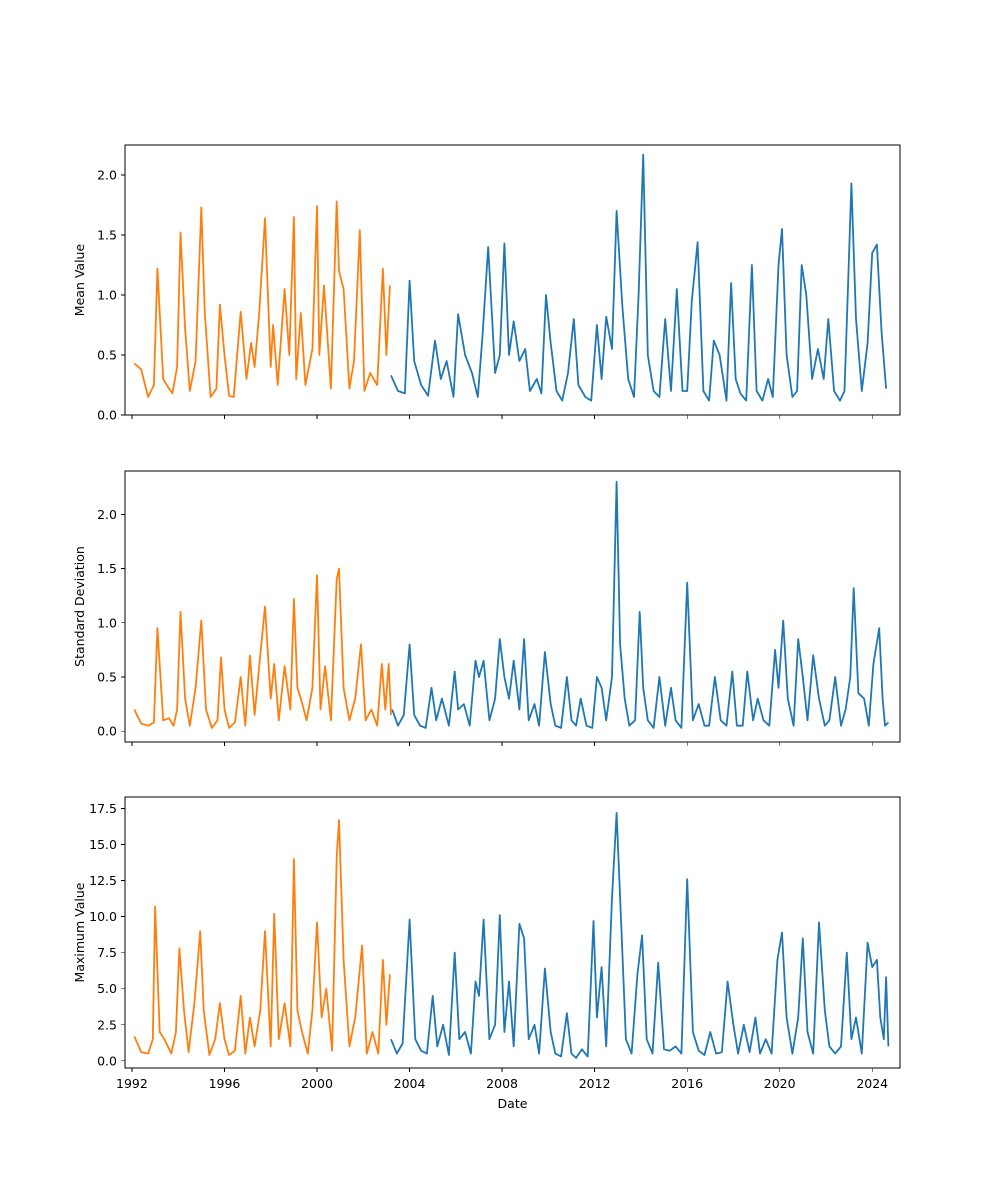  What do you see at coordinates (103, 808) in the screenshot?
I see `maximum-value-y-tick-label: 17.5` at bounding box center [103, 808].